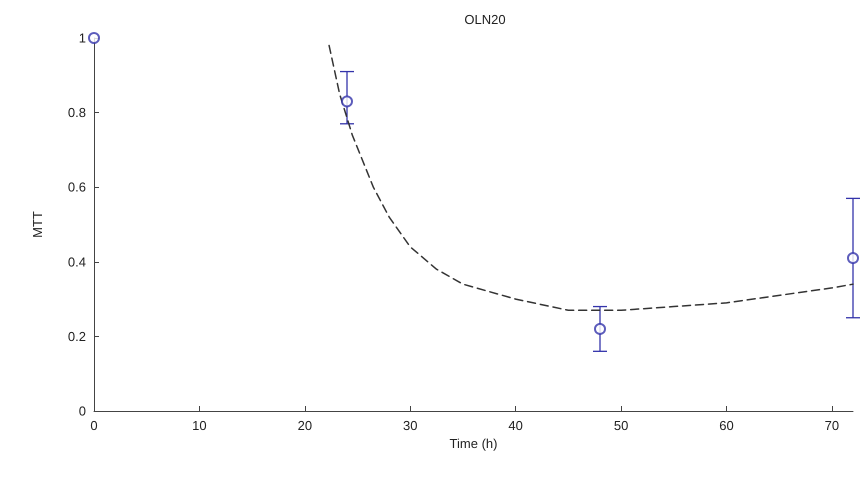 The height and width of the screenshot is (479, 867). Describe the element at coordinates (77, 187) in the screenshot. I see `y-tick-label: 0.6` at that location.